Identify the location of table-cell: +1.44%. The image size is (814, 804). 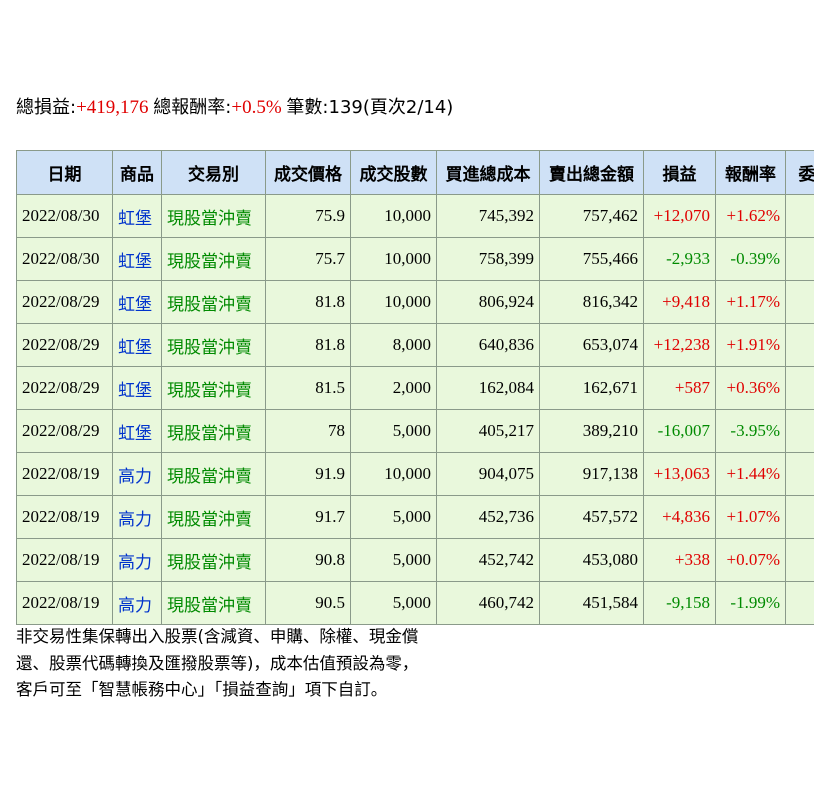
(750, 474).